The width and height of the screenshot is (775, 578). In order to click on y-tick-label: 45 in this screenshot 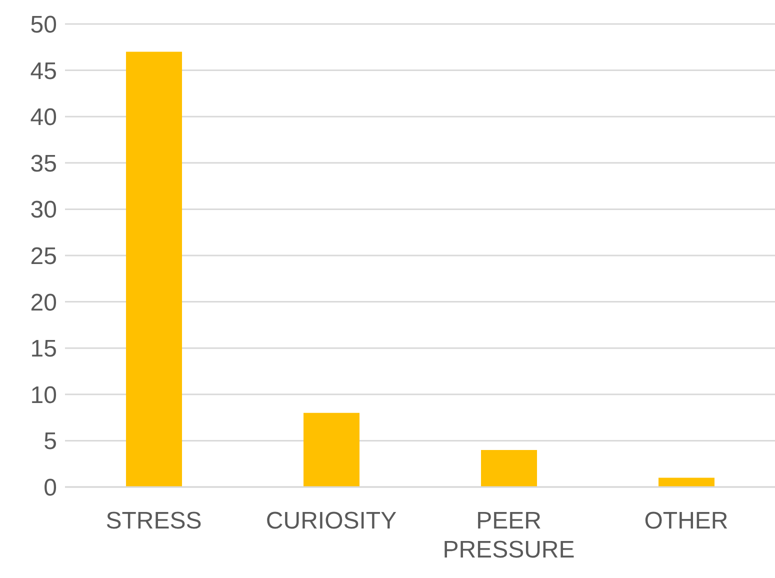, I will do `click(43, 71)`.